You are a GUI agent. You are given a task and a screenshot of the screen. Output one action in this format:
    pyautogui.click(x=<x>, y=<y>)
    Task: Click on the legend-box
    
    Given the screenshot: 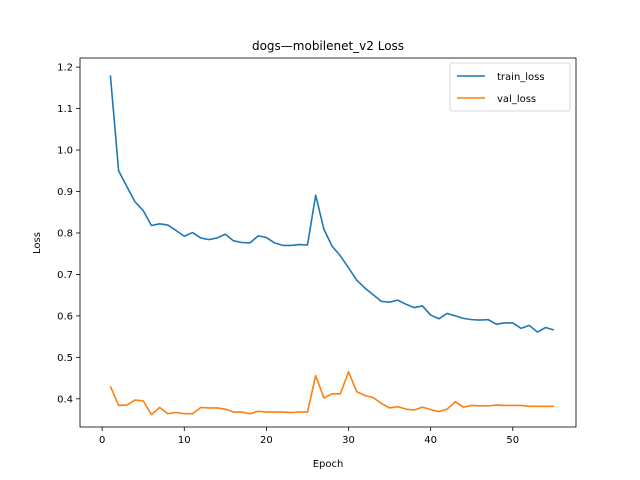 What is the action you would take?
    pyautogui.click(x=510, y=87)
    